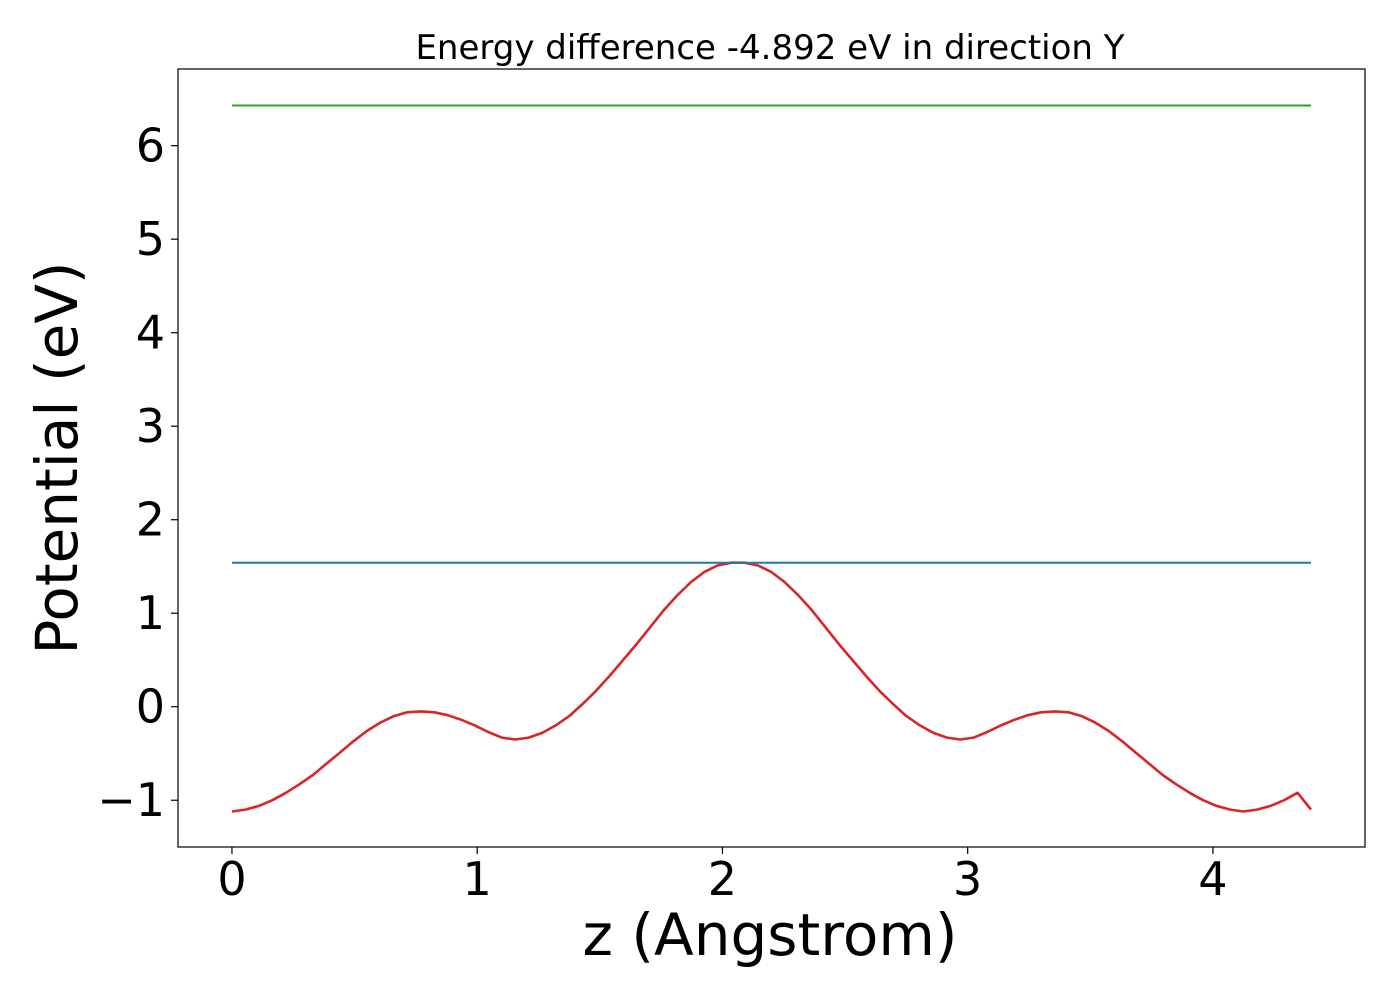 The width and height of the screenshot is (1400, 1000). What do you see at coordinates (150, 146) in the screenshot?
I see `y-tick-label: 6` at bounding box center [150, 146].